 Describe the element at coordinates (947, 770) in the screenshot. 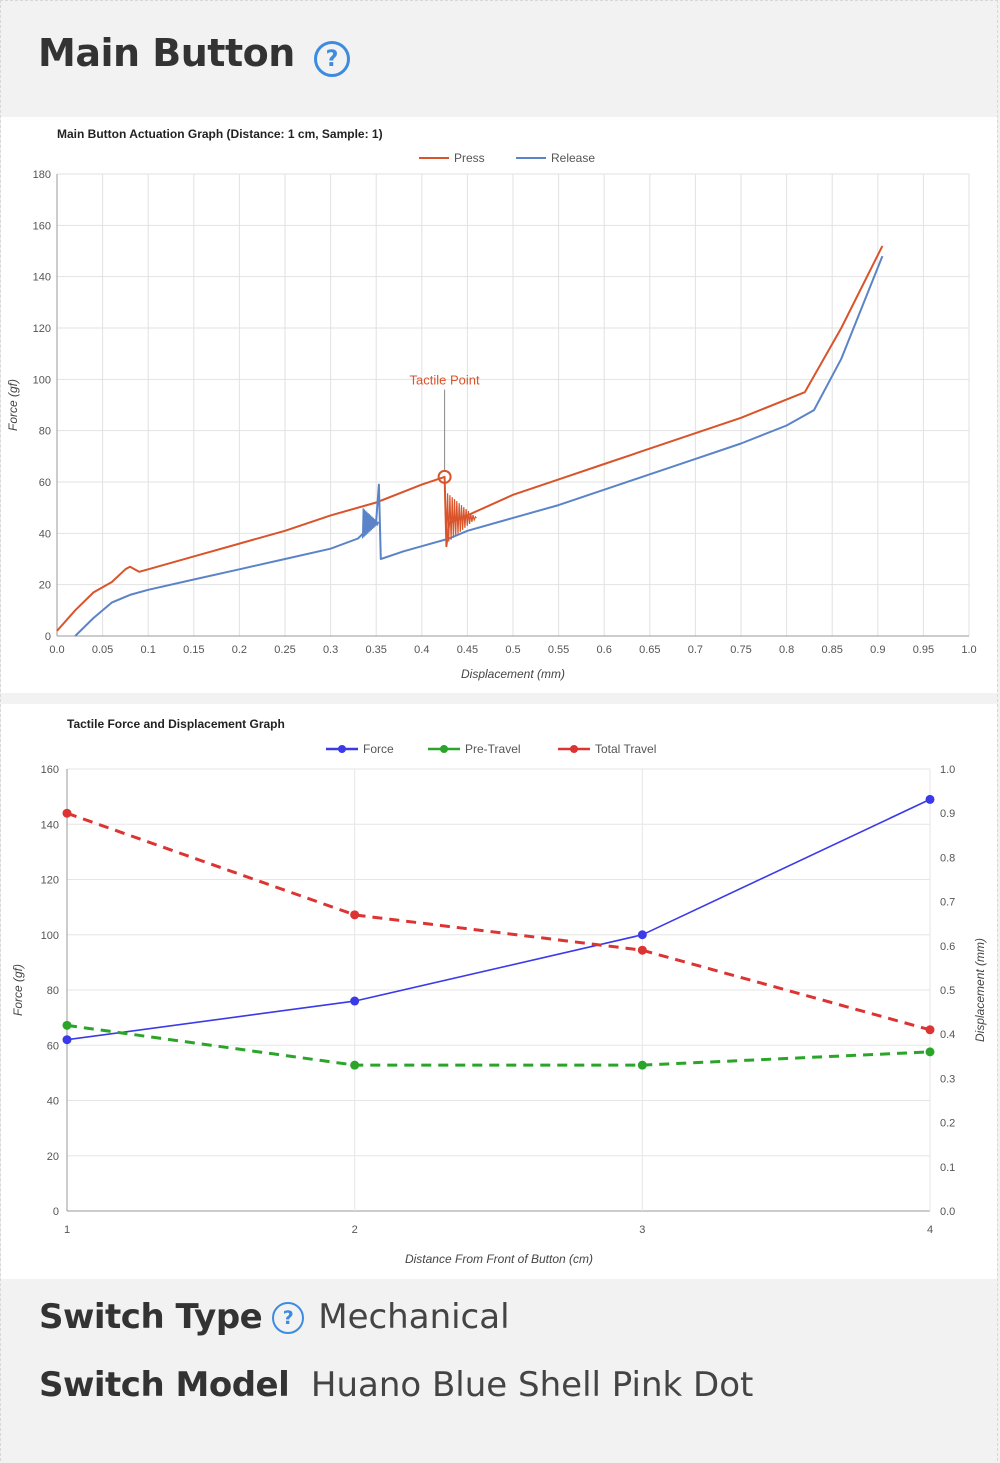

I see `y2-tick-label: 1.0` at that location.